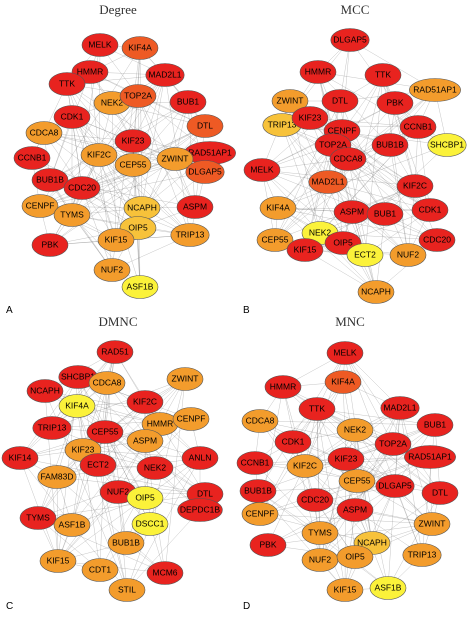  I want to click on node-label: ECT2, so click(365, 254).